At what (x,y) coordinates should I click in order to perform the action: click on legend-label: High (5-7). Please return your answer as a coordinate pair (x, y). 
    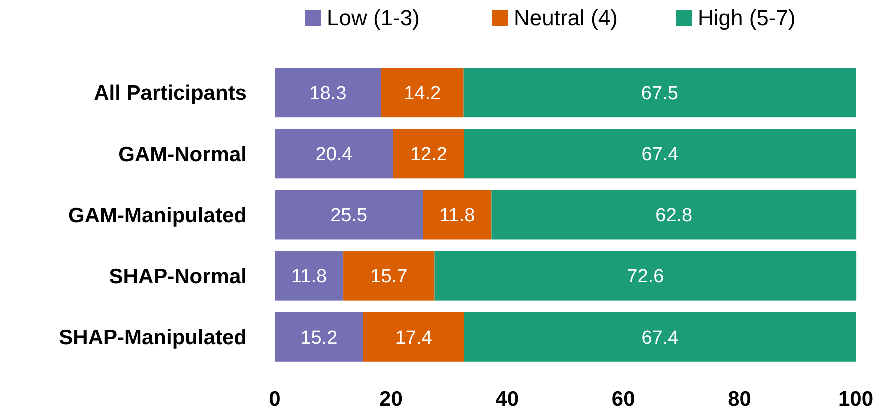
    Looking at the image, I should click on (747, 18).